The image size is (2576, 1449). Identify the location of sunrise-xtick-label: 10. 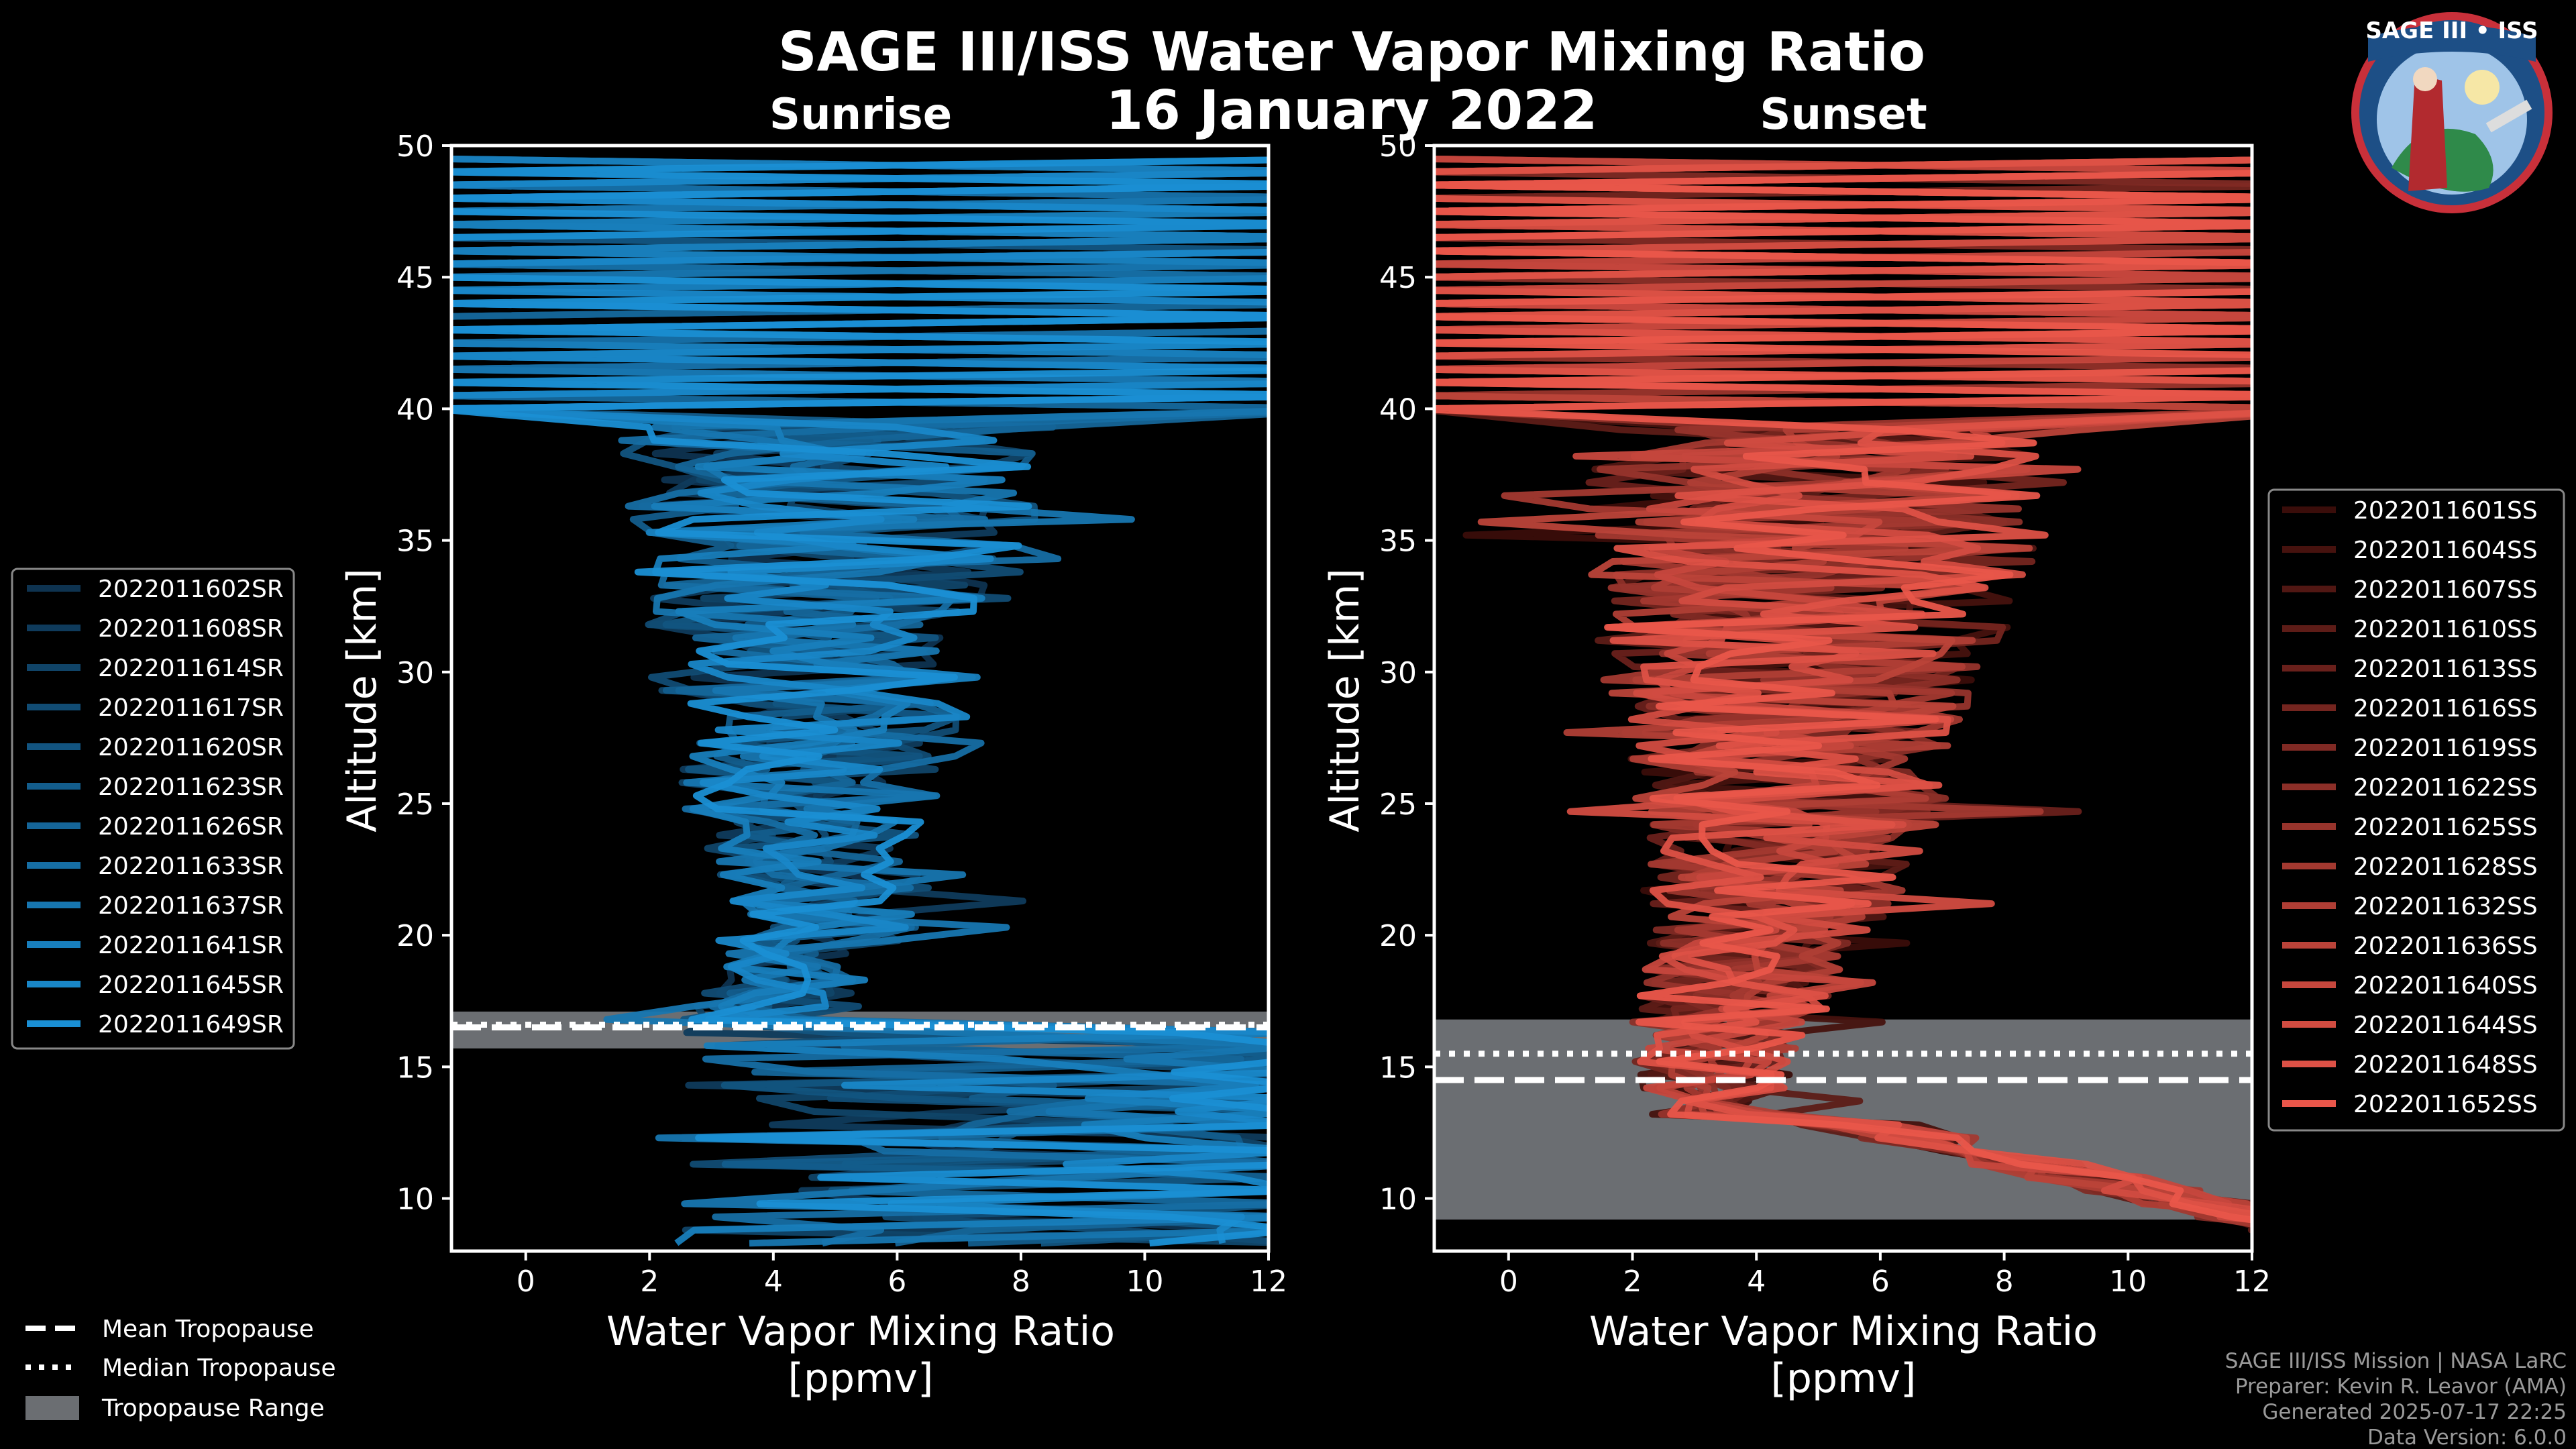
(1144, 1282).